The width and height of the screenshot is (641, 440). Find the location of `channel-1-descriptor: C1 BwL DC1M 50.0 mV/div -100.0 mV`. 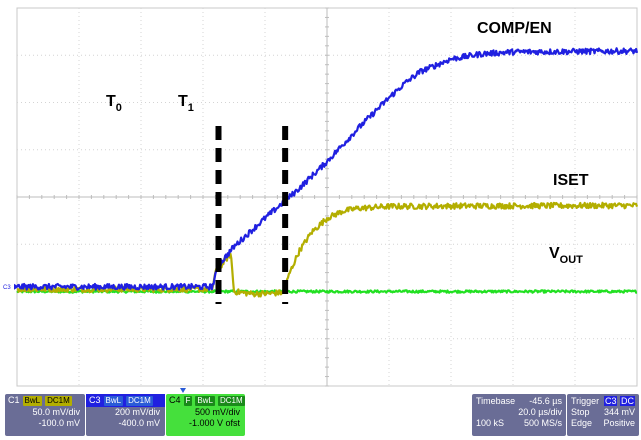

channel-1-descriptor: C1 BwL DC1M 50.0 mV/div -100.0 mV is located at coordinates (45, 415).